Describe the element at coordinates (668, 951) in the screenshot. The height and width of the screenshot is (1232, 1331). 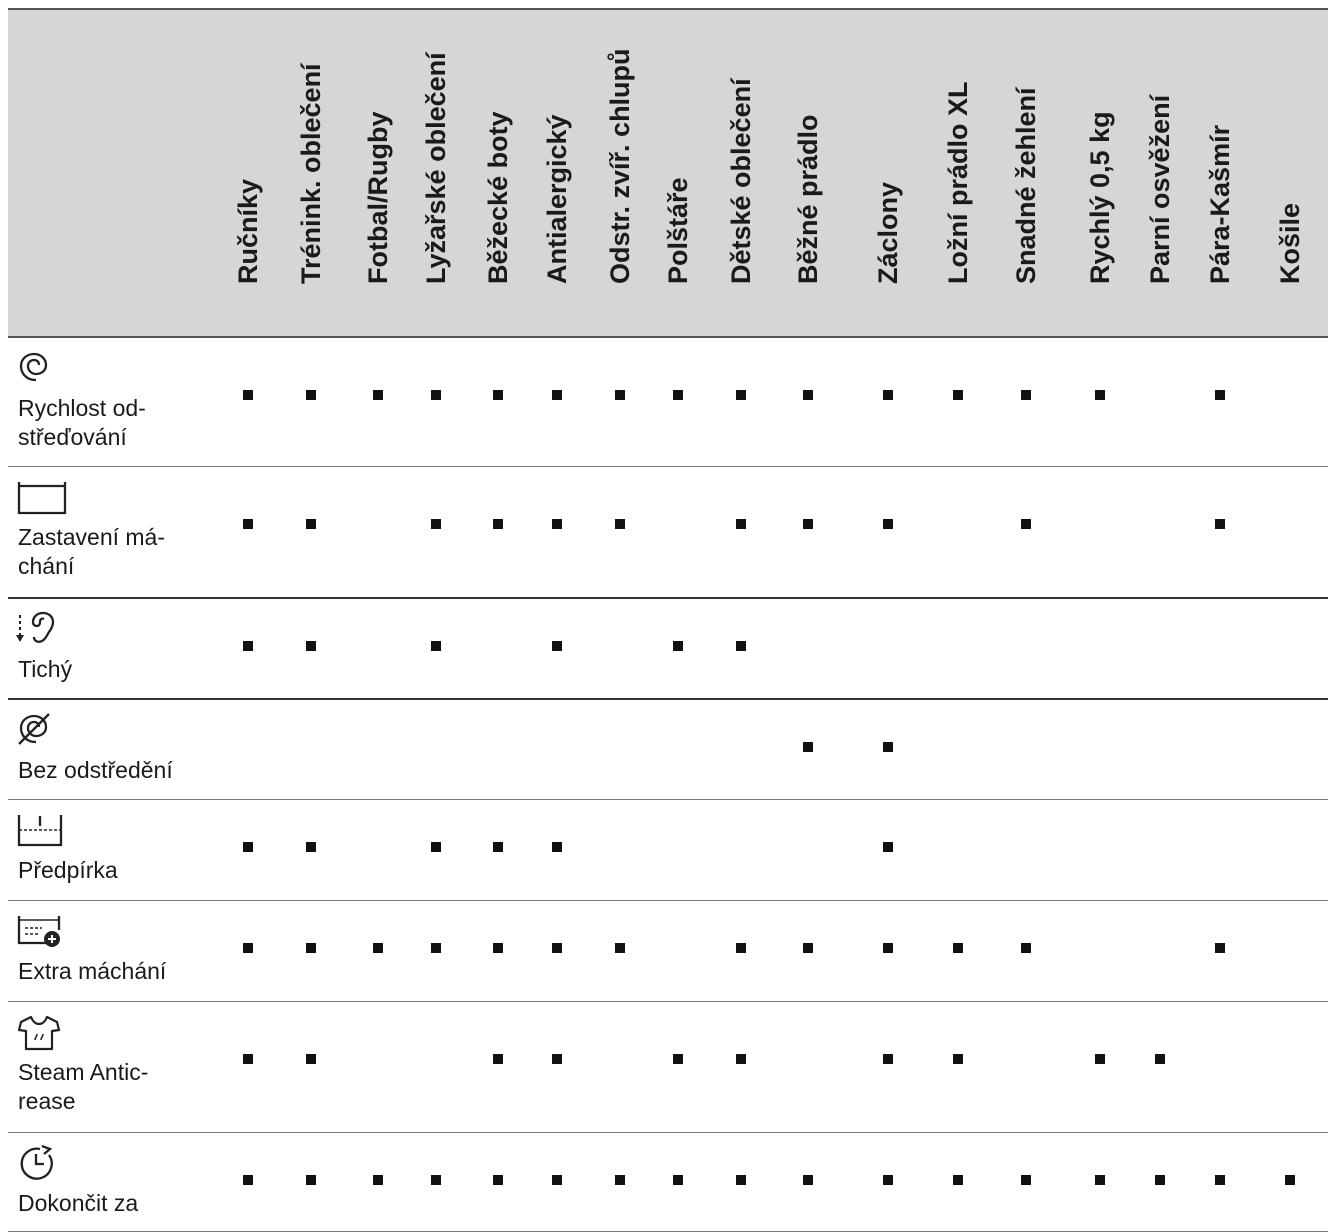
I see `option-row: Extra máchání` at that location.